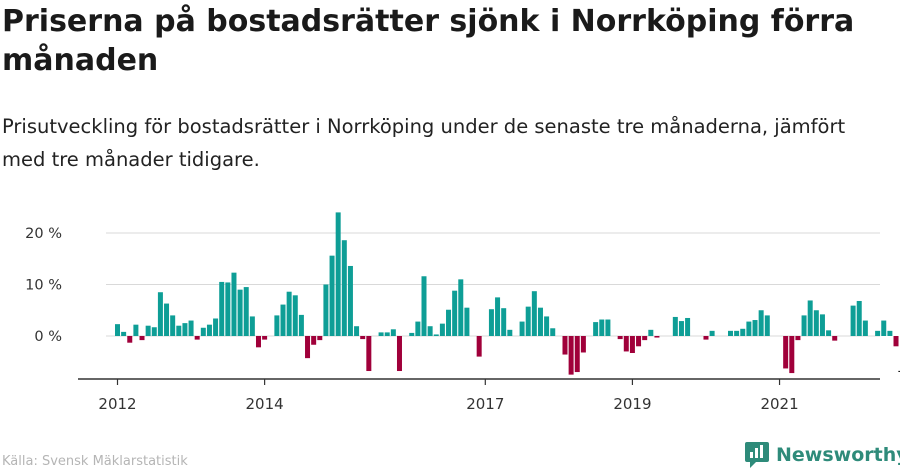 The height and width of the screenshot is (474, 900). What do you see at coordinates (265, 404) in the screenshot?
I see `x-tick-label: 2014` at bounding box center [265, 404].